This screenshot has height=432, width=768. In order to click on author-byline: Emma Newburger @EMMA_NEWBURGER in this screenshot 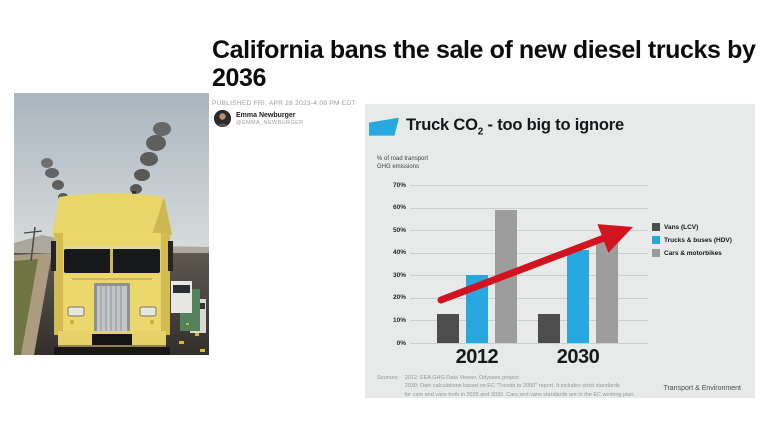, I will do `click(259, 118)`.